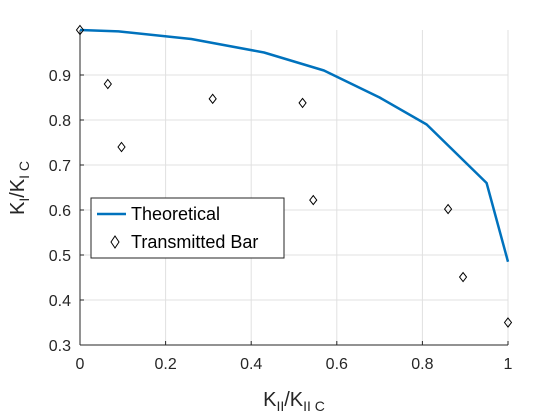  I want to click on x-axis-label: KII/KII C, so click(294, 401).